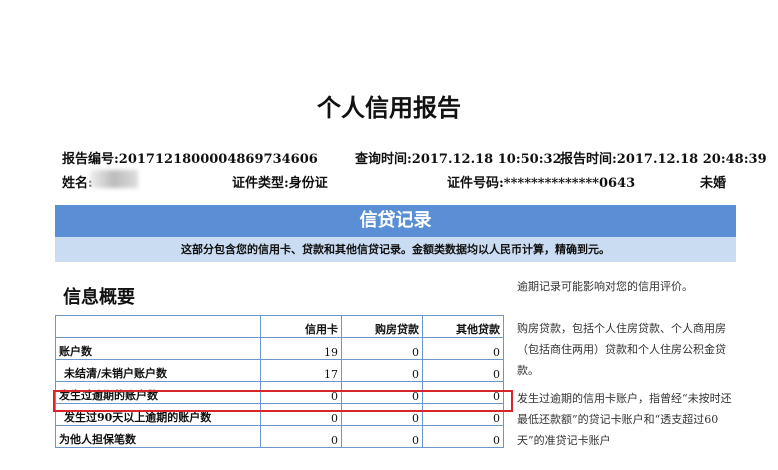 Image resolution: width=778 pixels, height=470 pixels. I want to click on table-row: 为他人担保笔数 0 0 0, so click(279, 436).